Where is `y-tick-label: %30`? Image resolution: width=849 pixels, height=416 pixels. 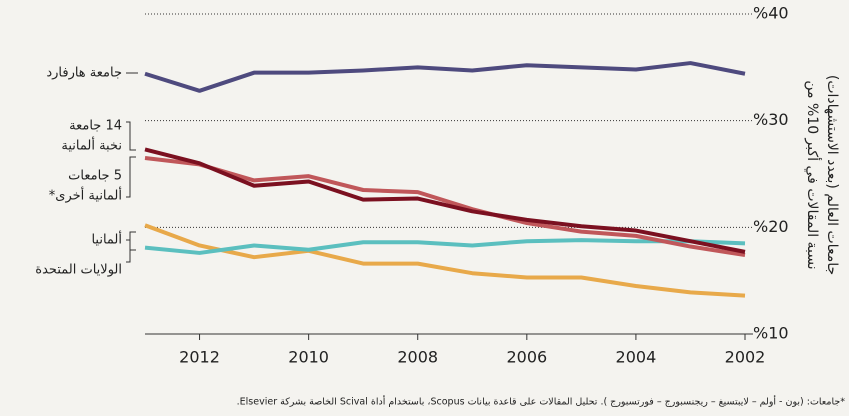
y-tick-label: %30 is located at coordinates (771, 119).